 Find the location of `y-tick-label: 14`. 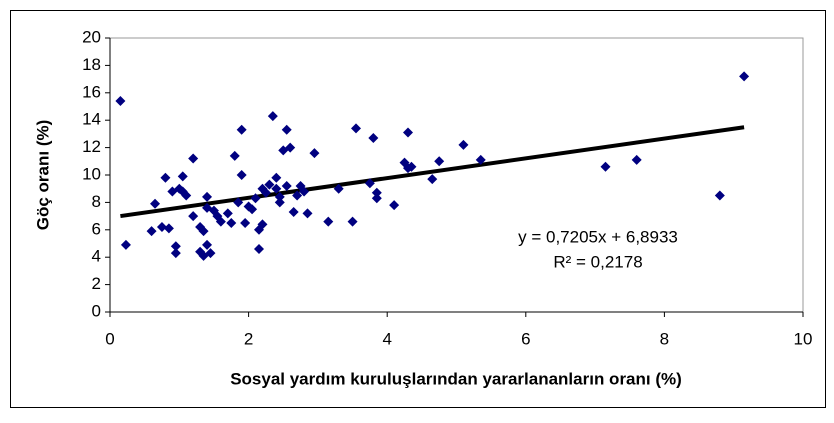

y-tick-label: 14 is located at coordinates (91, 119).